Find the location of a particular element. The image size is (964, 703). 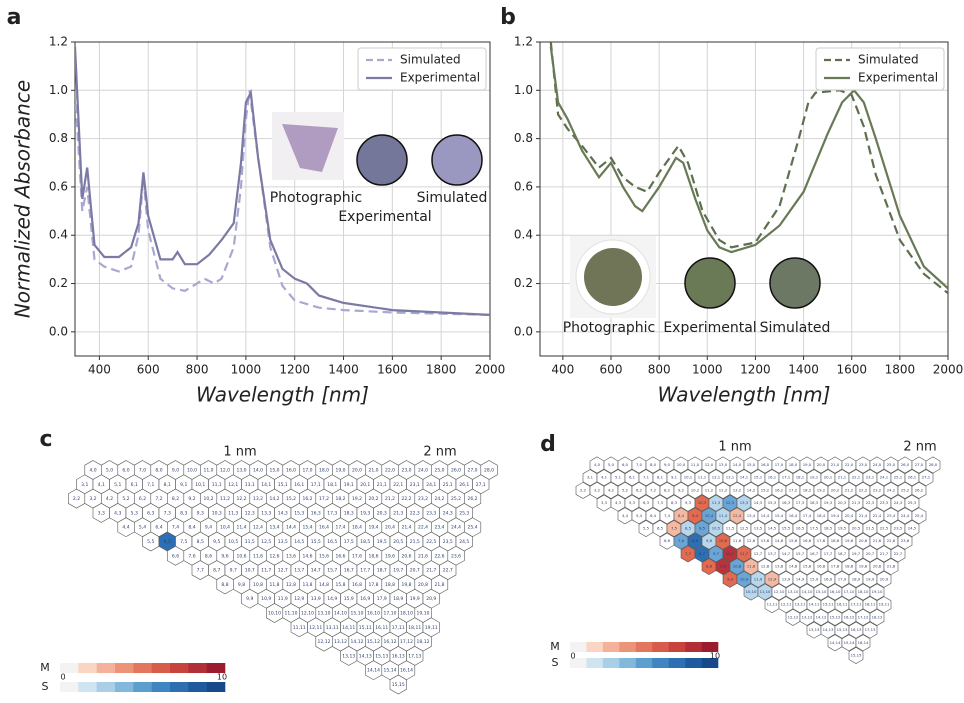

hex-label: 15,3 is located at coordinates (299, 513).